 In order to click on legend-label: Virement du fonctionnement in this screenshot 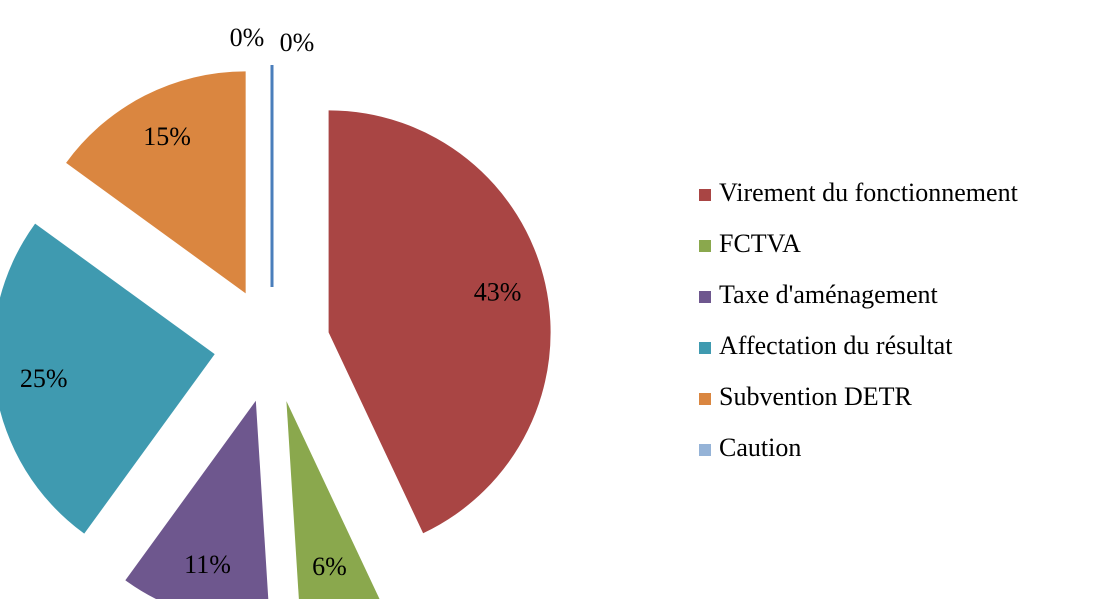, I will do `click(869, 192)`.